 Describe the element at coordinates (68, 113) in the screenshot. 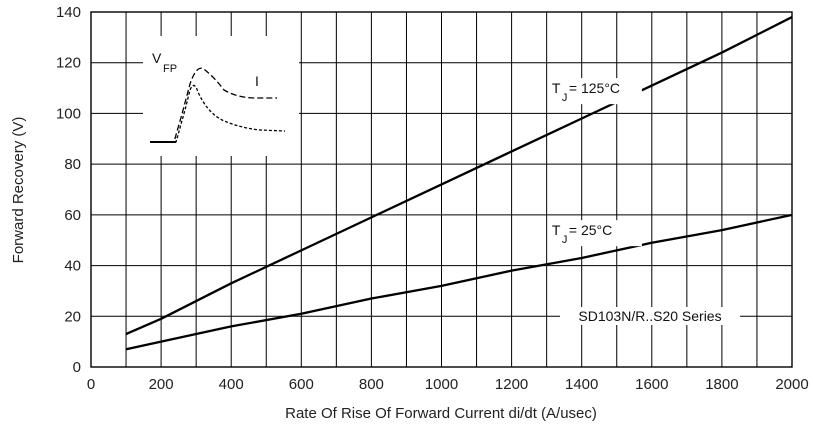

I see `y-tick-label: 100` at that location.